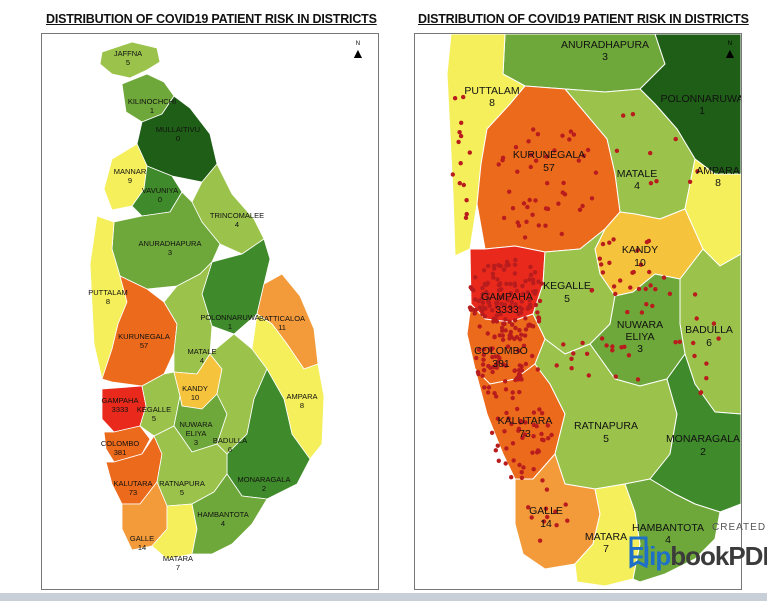  I want to click on zoom-label-puttalam: PUTTALAM, so click(491, 91).